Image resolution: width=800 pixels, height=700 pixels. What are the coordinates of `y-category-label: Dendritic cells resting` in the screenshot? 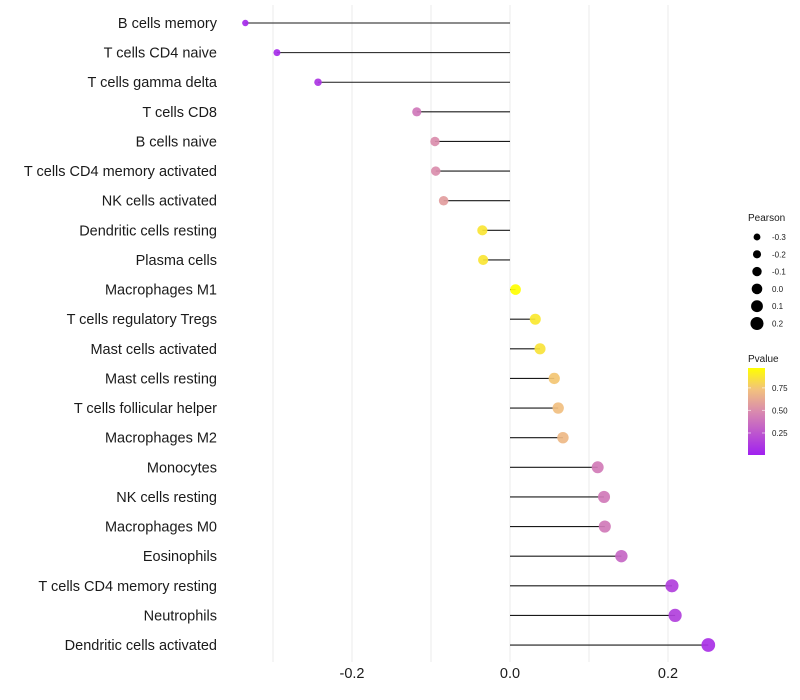 It's located at (148, 231).